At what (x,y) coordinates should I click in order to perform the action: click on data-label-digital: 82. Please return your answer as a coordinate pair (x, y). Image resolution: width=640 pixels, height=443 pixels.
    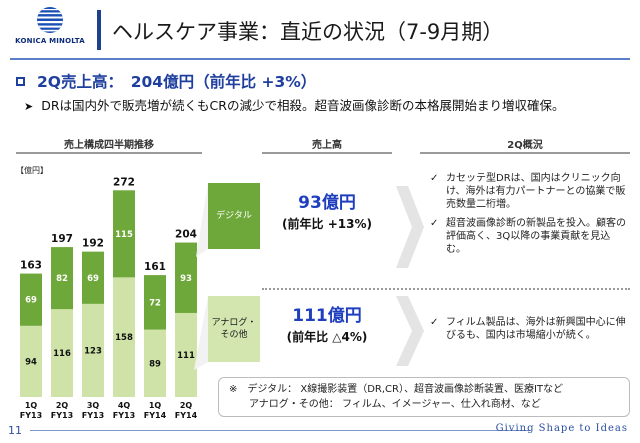
    Looking at the image, I should click on (62, 279).